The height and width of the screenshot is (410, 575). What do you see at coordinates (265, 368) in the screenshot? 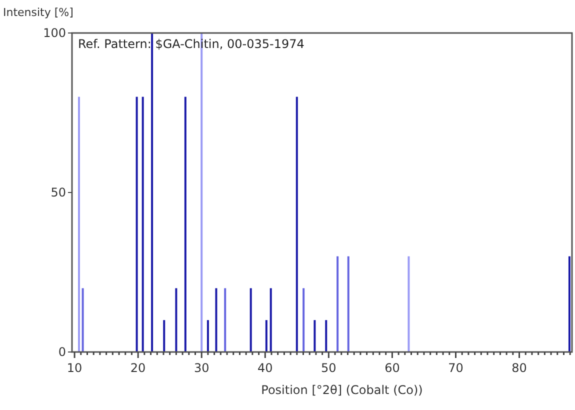
I see `x-tick-label: 40` at bounding box center [265, 368].